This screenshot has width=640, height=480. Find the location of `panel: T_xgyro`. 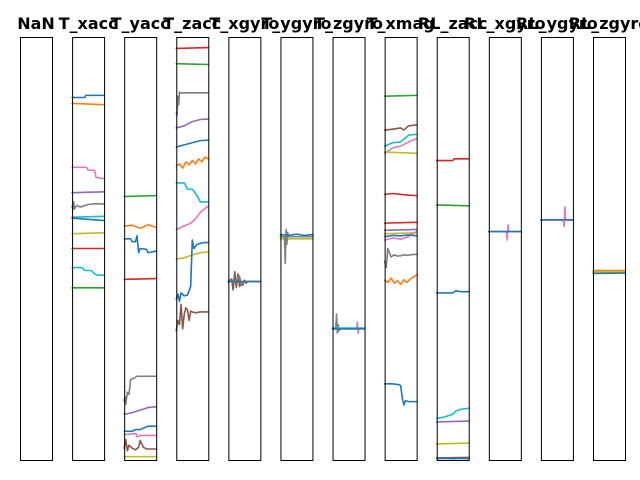

panel: T_xgyro is located at coordinates (244, 237).